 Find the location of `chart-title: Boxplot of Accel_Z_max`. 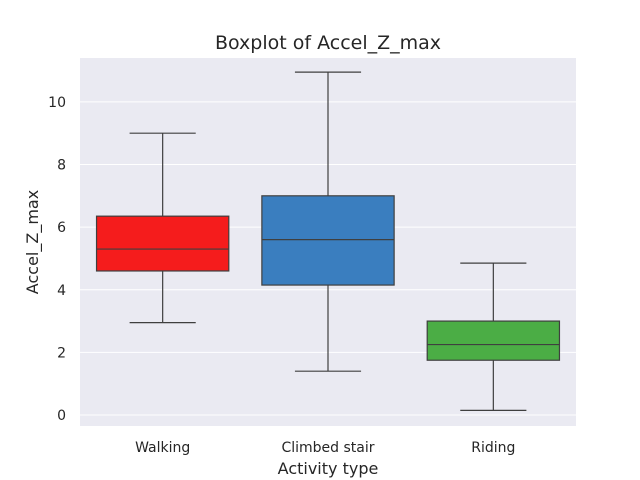

chart-title: Boxplot of Accel_Z_max is located at coordinates (328, 43).